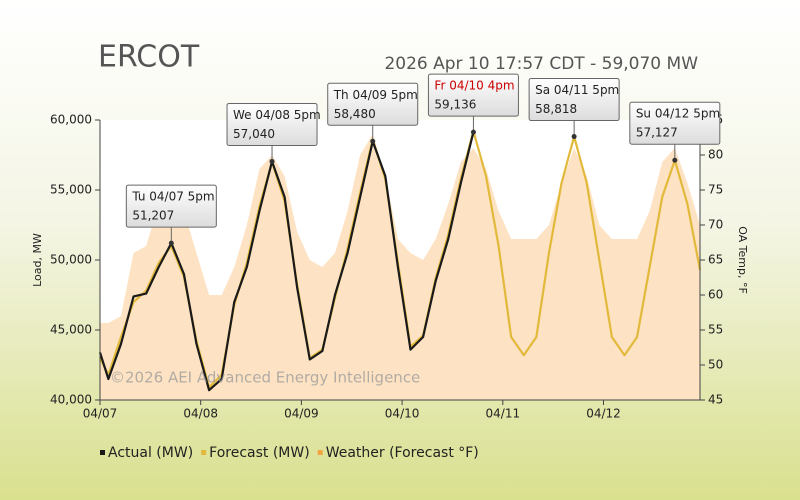  Describe the element at coordinates (71, 330) in the screenshot. I see `y-tick-label: 45,000` at that location.